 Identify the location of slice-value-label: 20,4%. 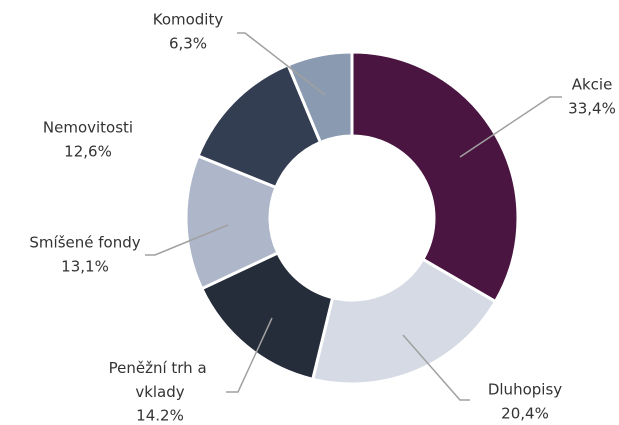
(525, 414).